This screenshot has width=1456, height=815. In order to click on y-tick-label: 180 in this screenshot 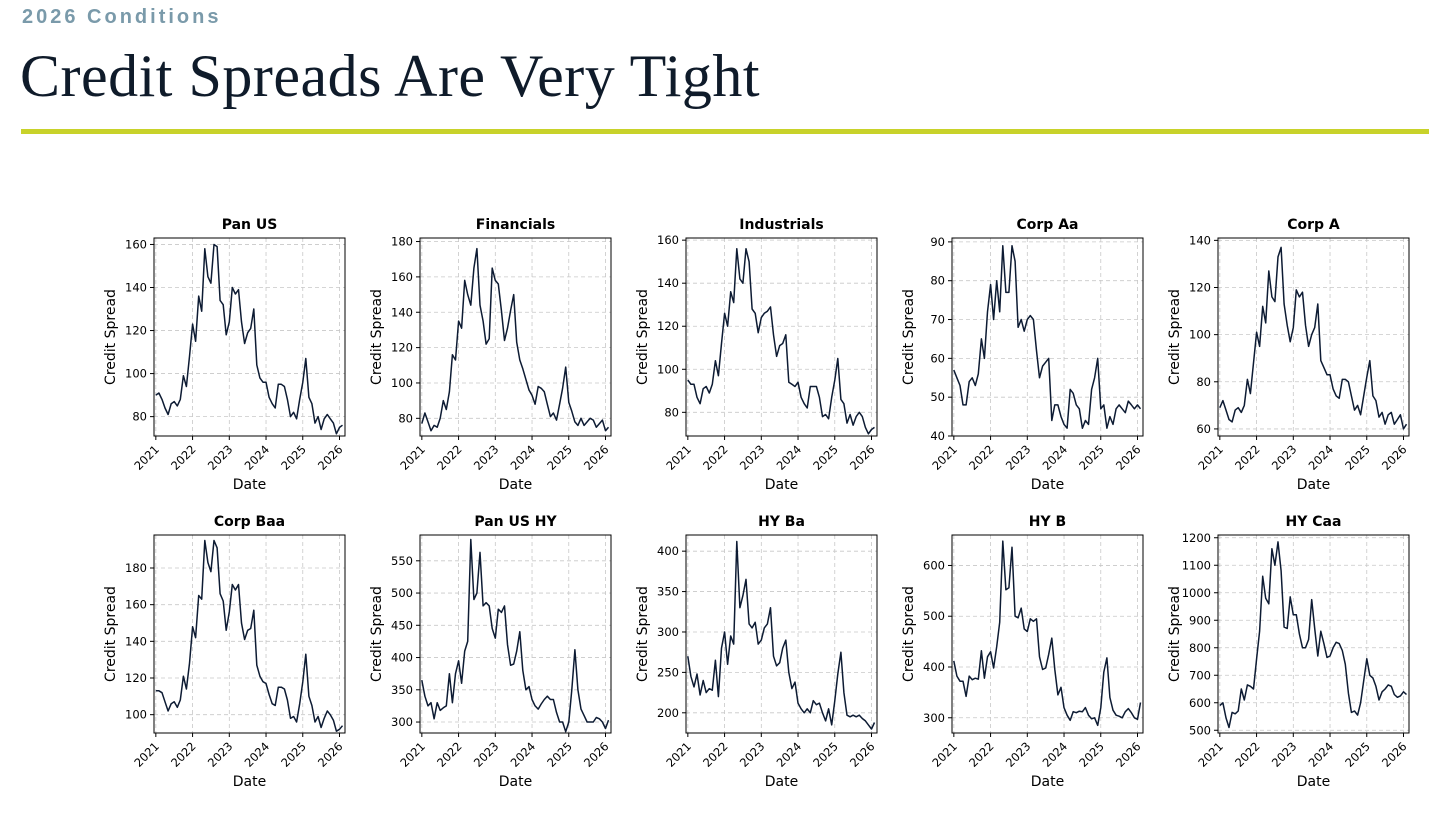, I will do `click(402, 242)`.